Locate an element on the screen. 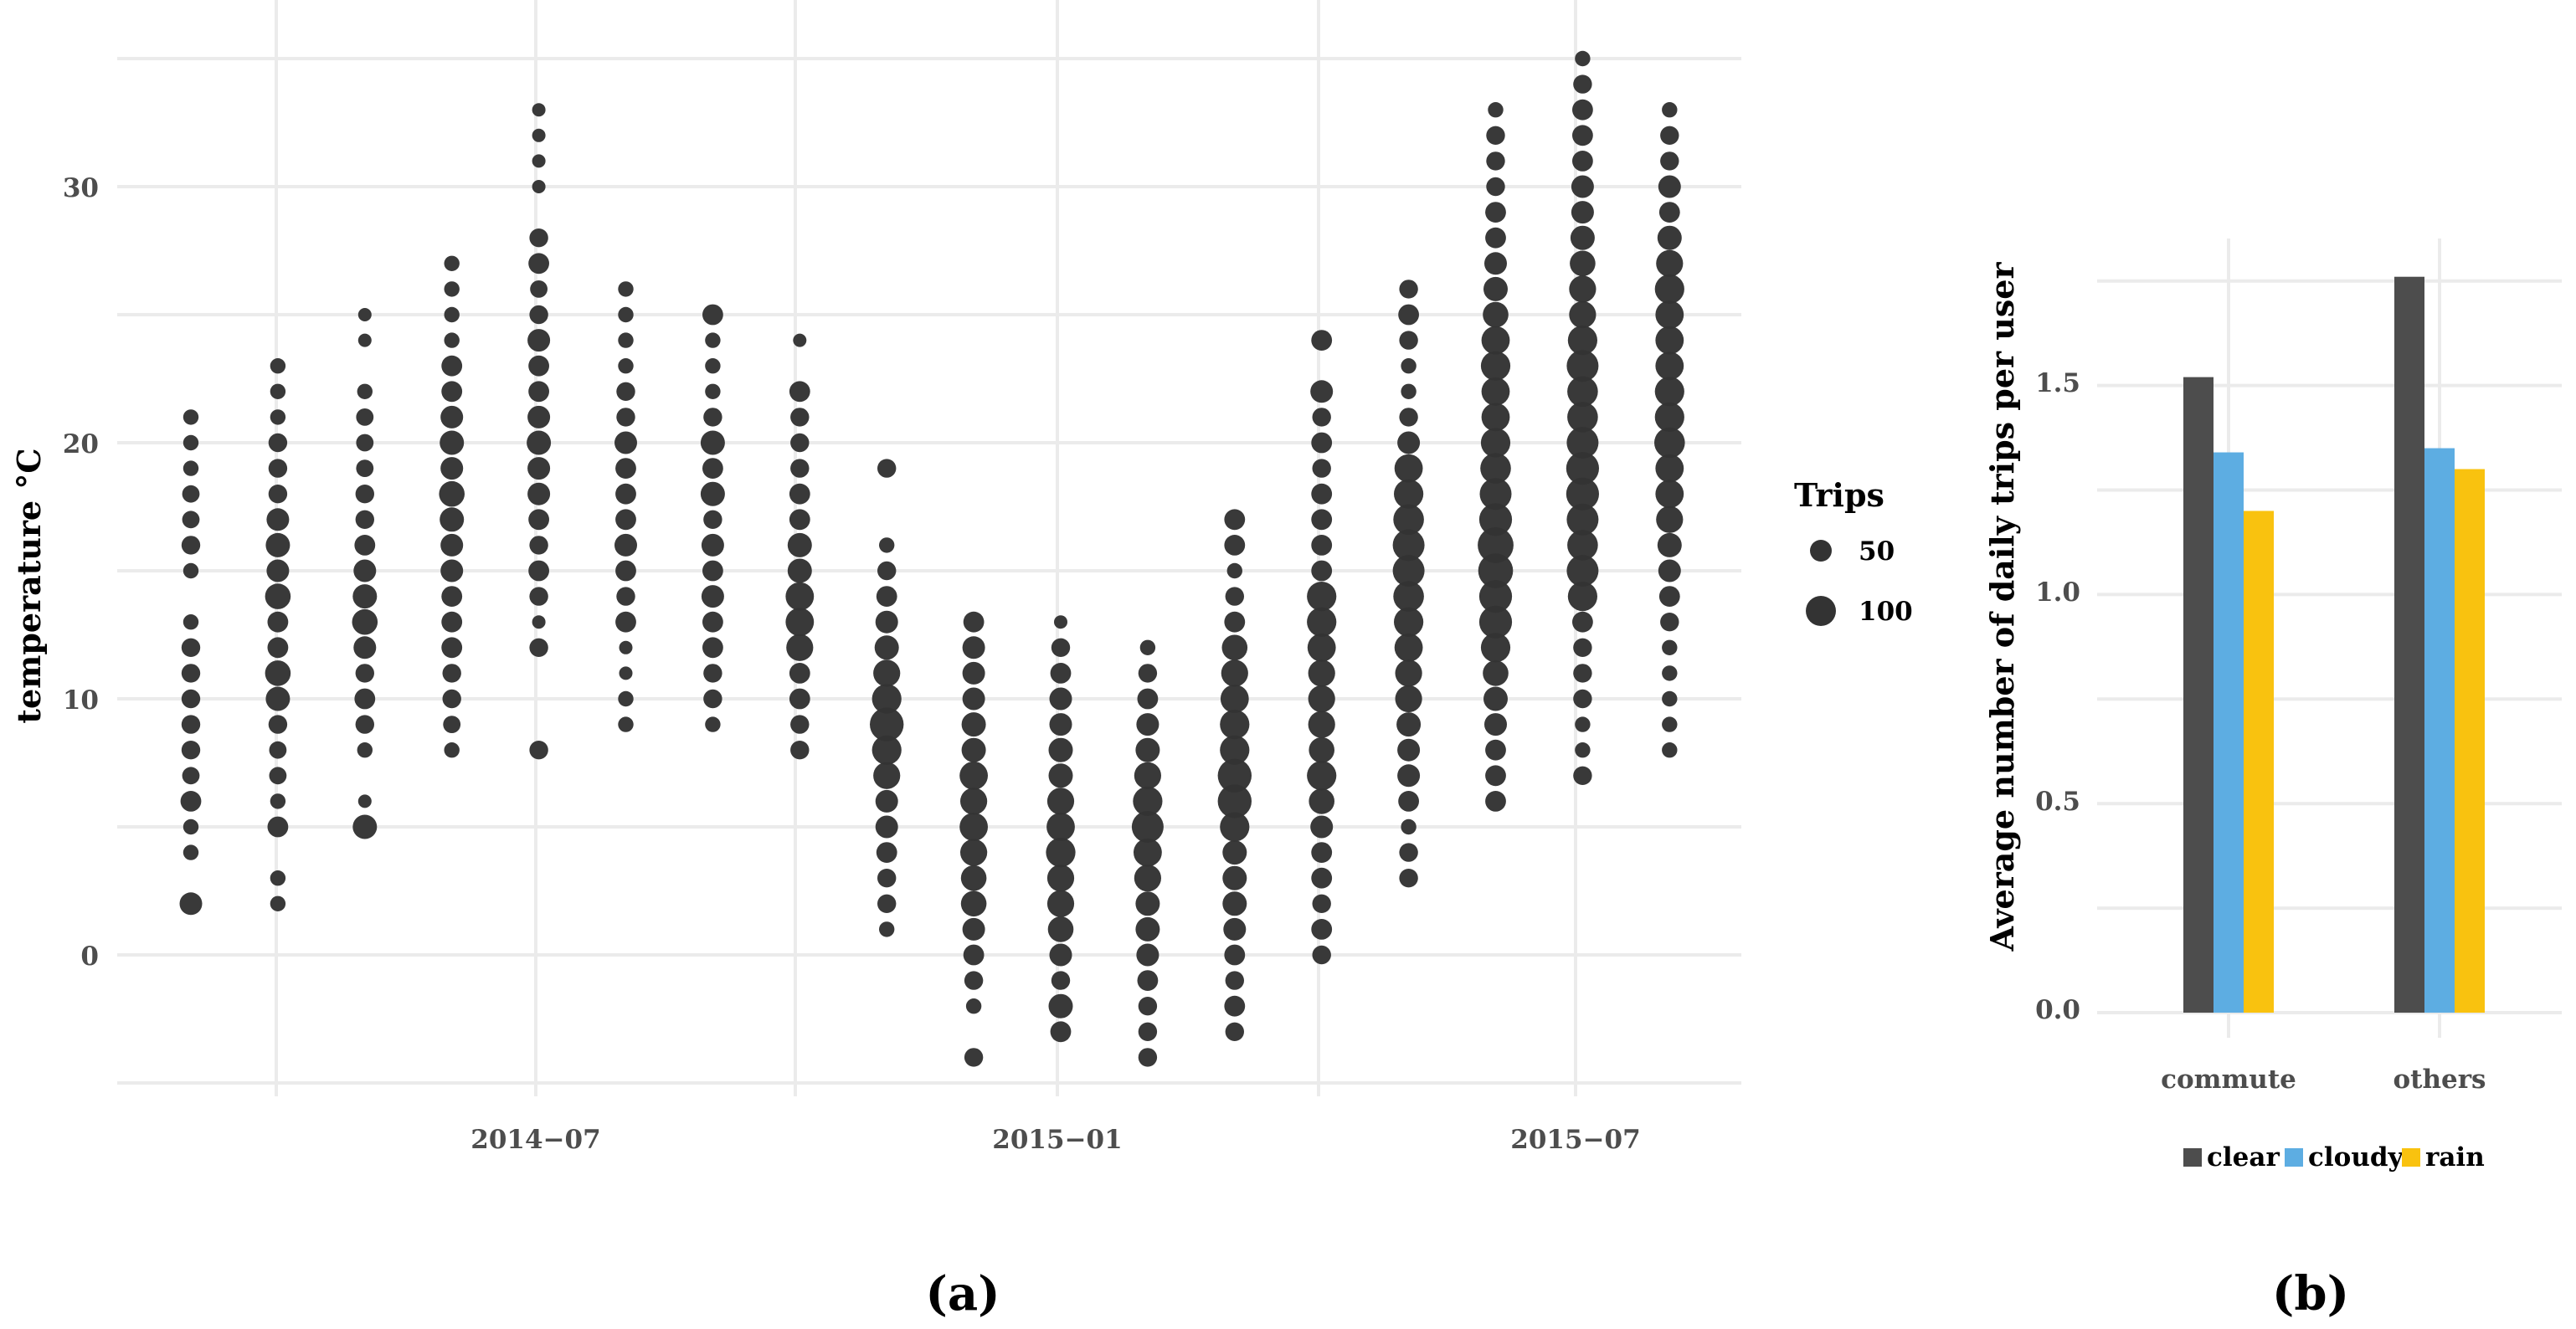  y-tick-label: 10 is located at coordinates (81, 700).